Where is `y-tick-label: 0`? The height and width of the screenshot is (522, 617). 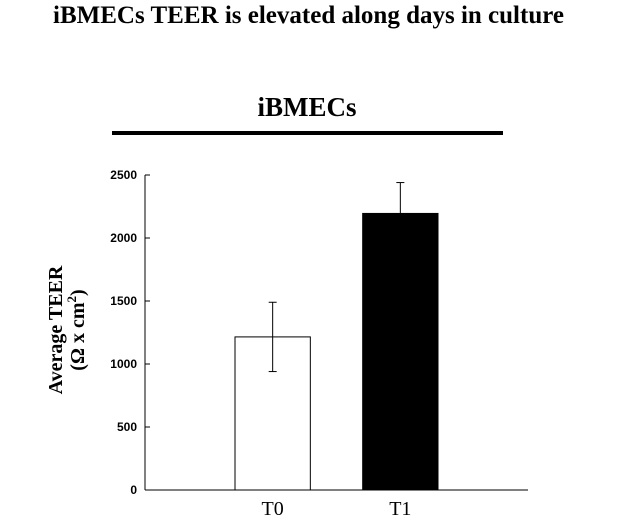
y-tick-label: 0 is located at coordinates (133, 490).